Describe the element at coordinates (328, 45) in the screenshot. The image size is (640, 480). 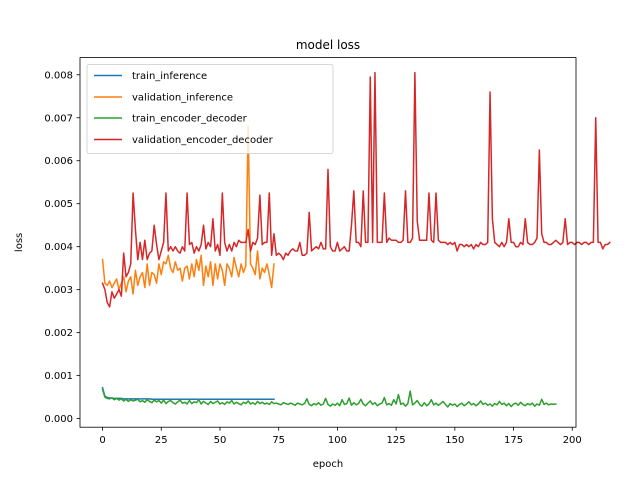
I see `chart-title: model loss` at that location.